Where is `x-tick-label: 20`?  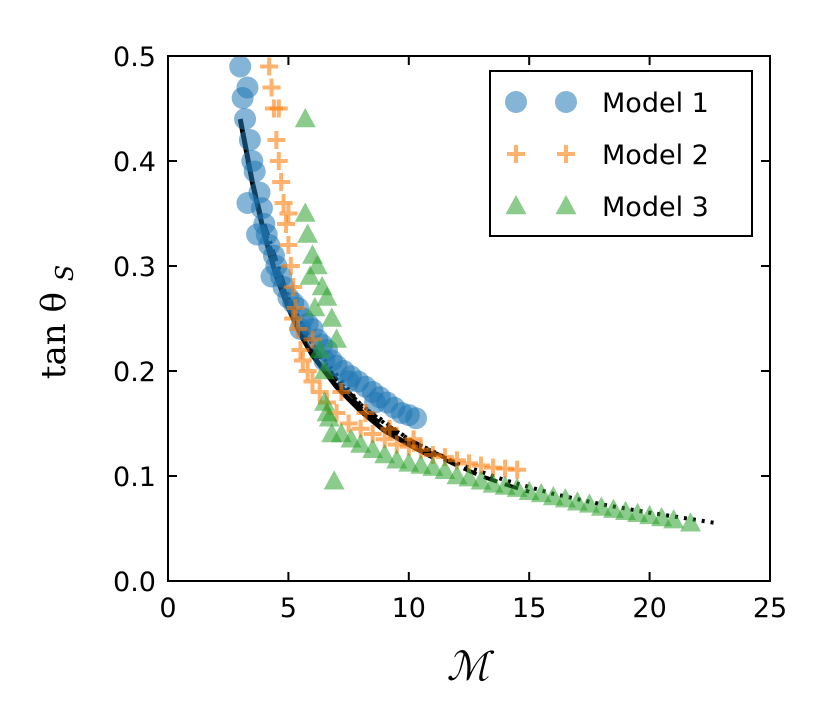 x-tick-label: 20 is located at coordinates (649, 608).